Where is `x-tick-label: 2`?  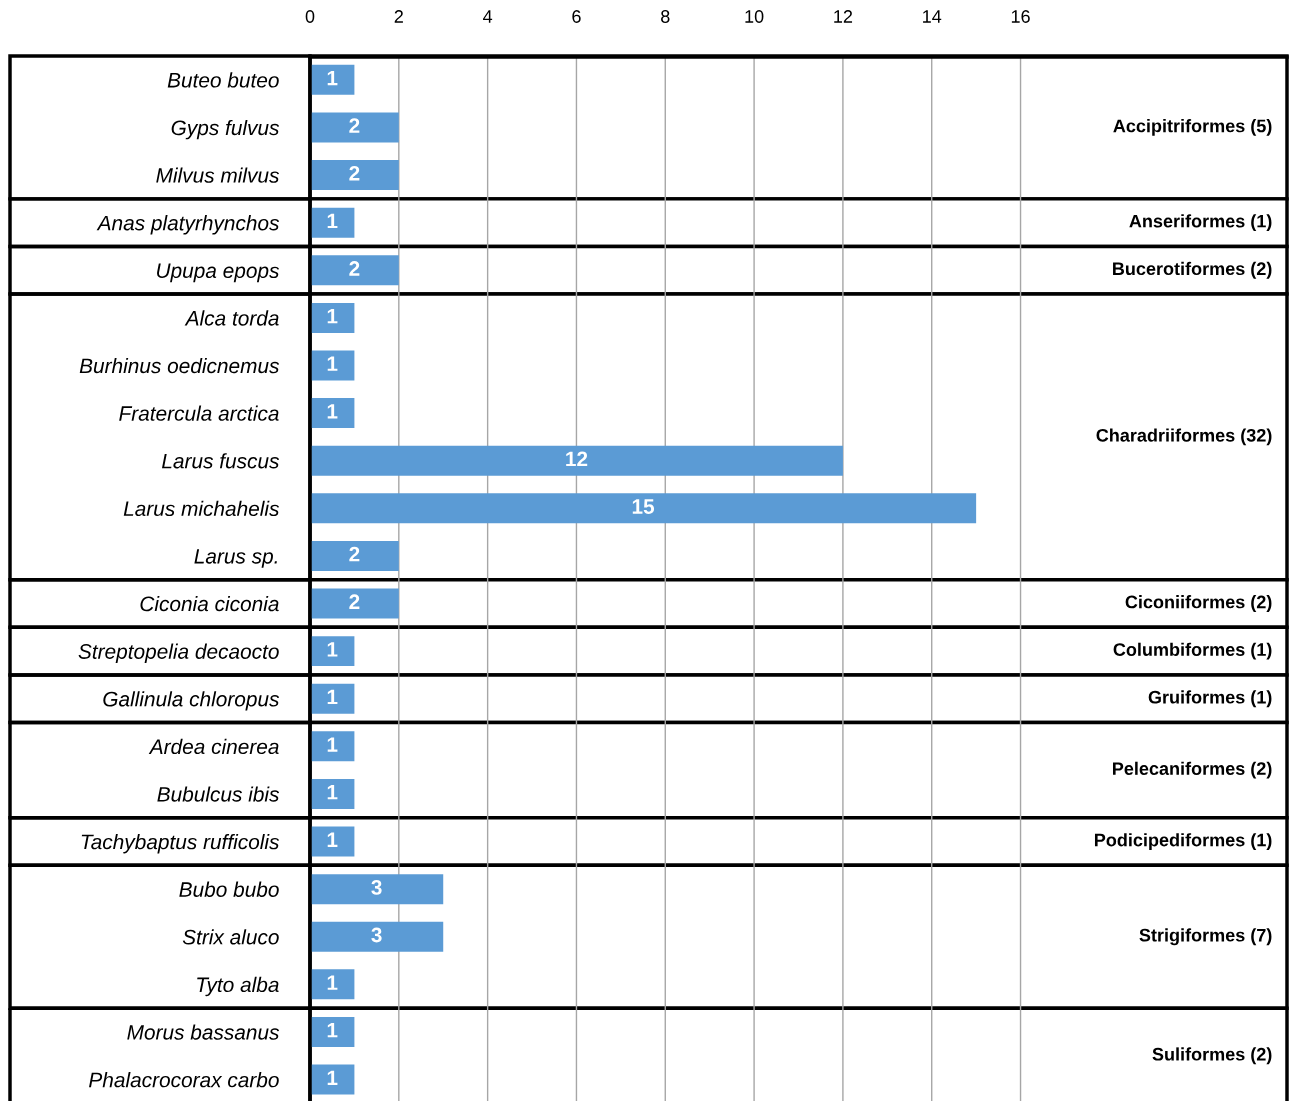 x-tick-label: 2 is located at coordinates (398, 16).